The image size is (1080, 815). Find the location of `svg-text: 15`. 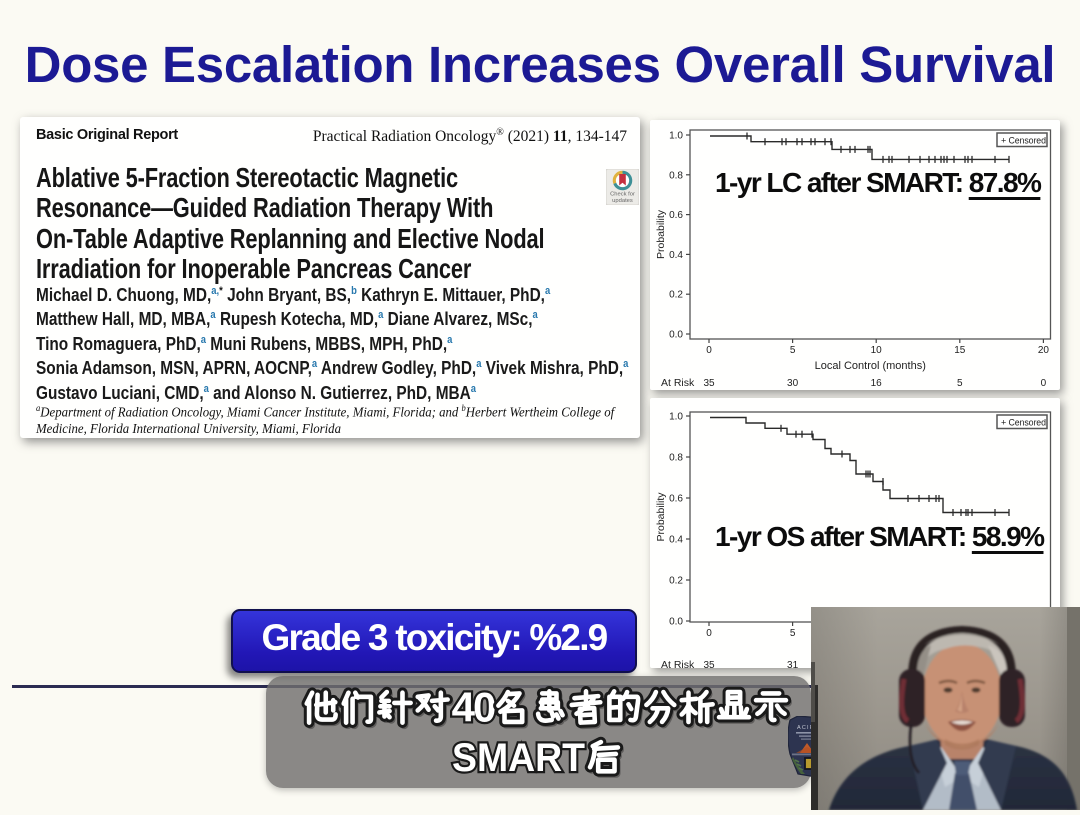

svg-text: 15 is located at coordinates (960, 350).